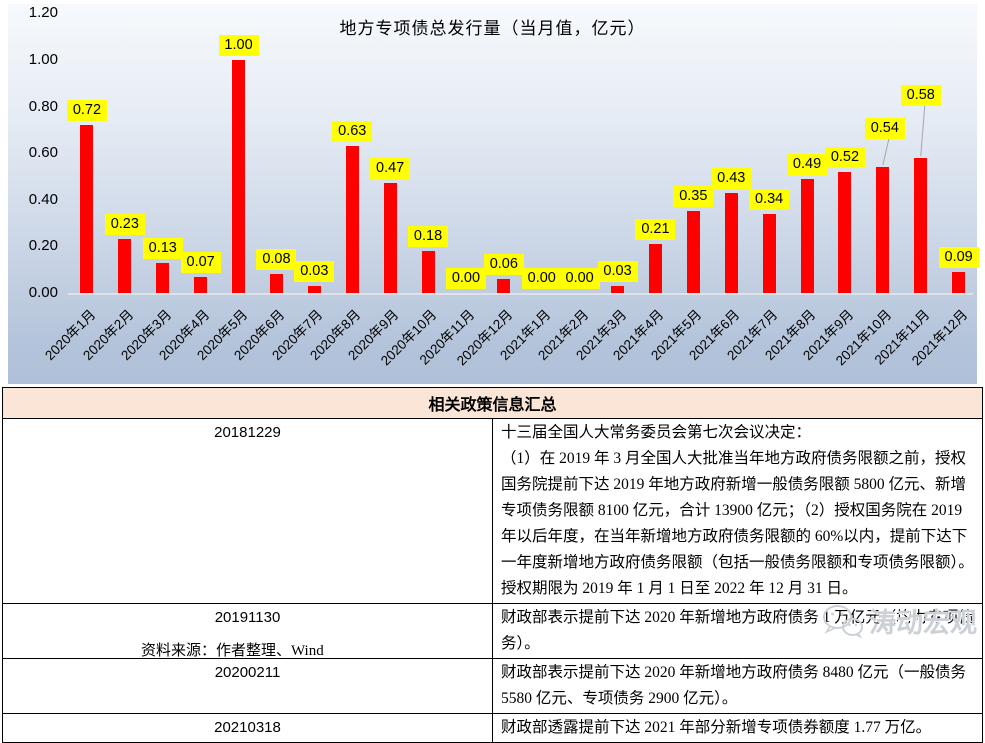 This screenshot has width=985, height=743. Describe the element at coordinates (737, 631) in the screenshot. I see `policy-content-cell: 财政部表示提前下达 2020 年新增地方政府债务 1 万亿元（均为专项债务）。` at that location.